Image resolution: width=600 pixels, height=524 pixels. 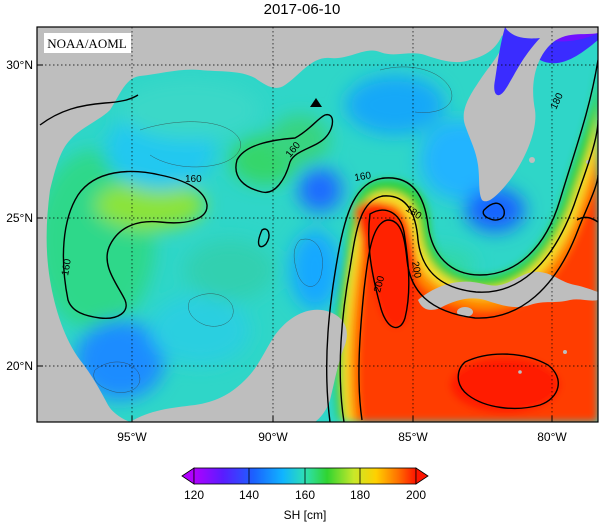 What do you see at coordinates (416, 495) in the screenshot?
I see `colorbar-tick-label: 200` at bounding box center [416, 495].